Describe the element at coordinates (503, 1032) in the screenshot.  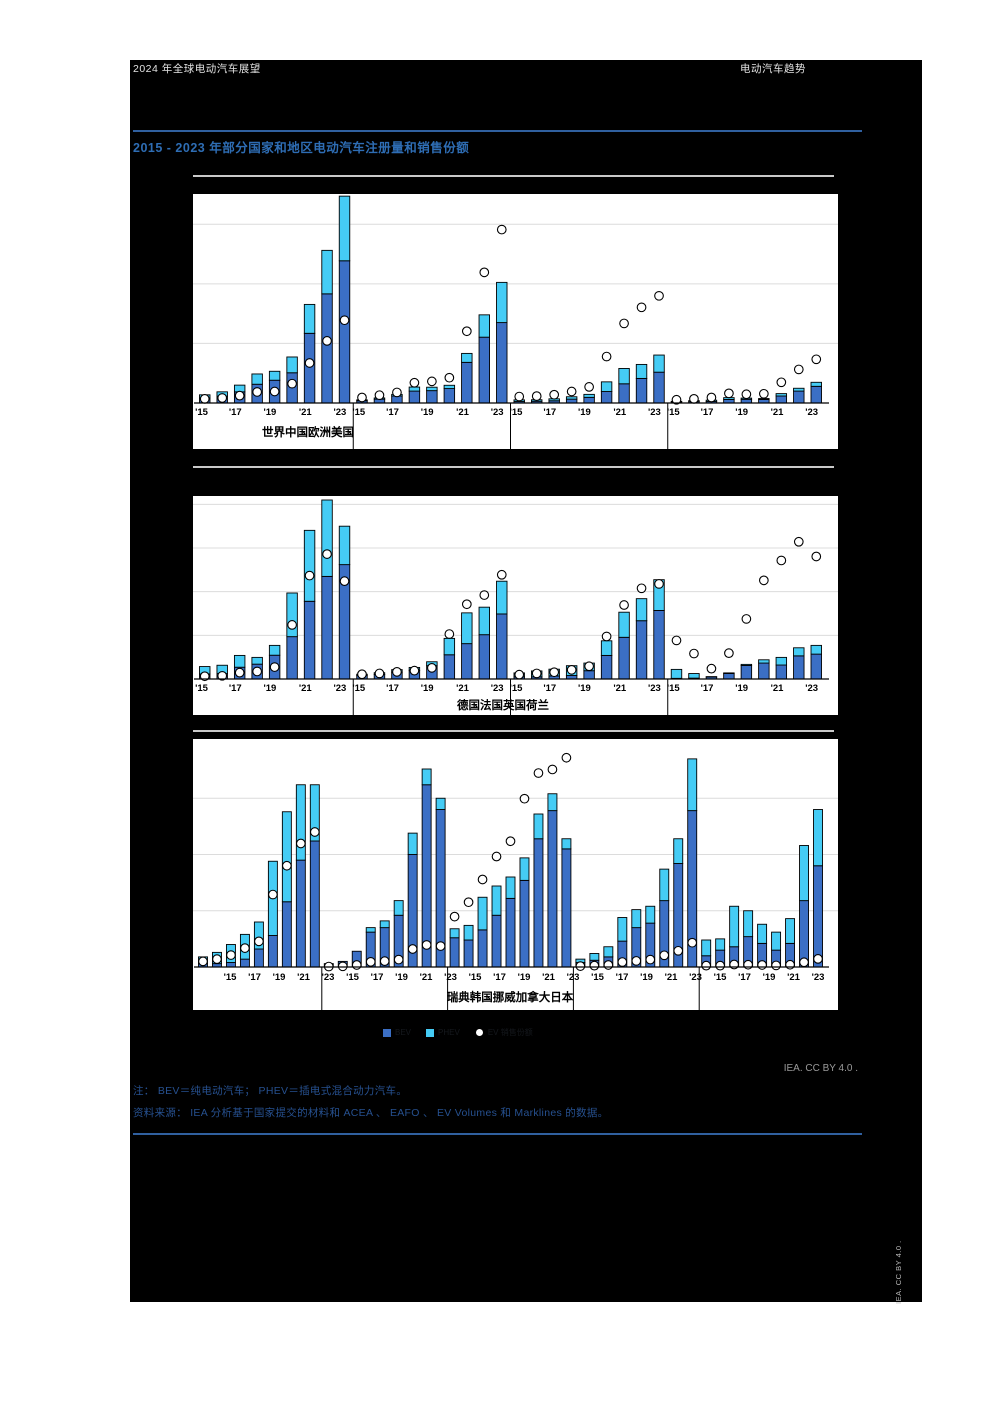
I see `legend-item-ev-share: EV 销售份额` at that location.